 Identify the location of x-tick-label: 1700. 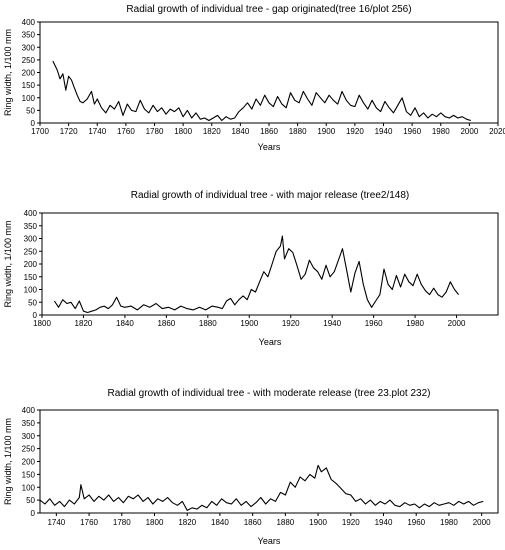
(40, 131).